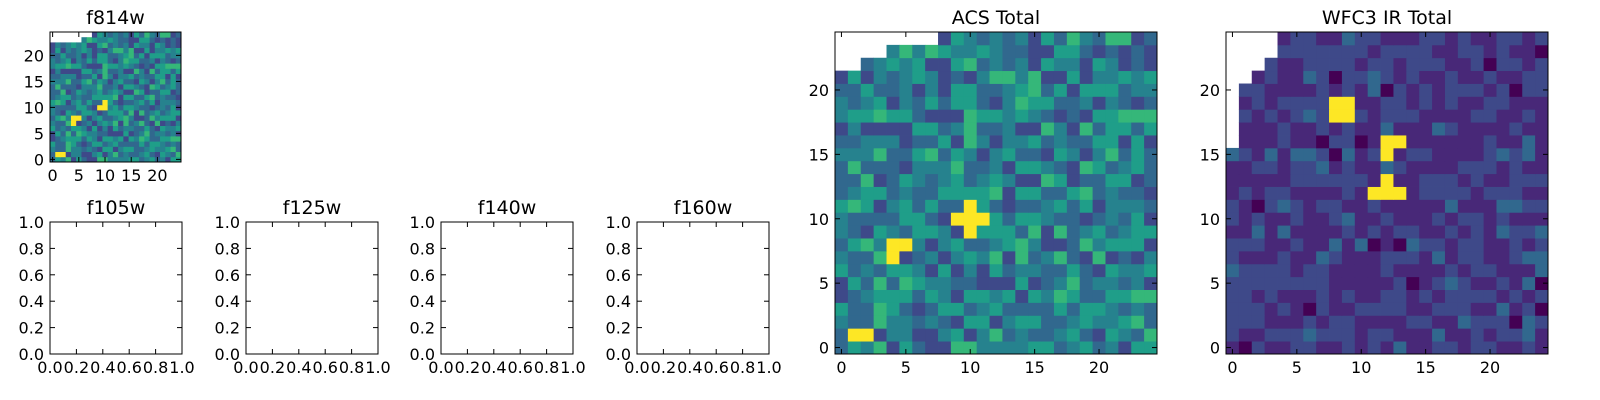  What do you see at coordinates (663, 367) in the screenshot?
I see `x-tick-label: 0.2` at bounding box center [663, 367].